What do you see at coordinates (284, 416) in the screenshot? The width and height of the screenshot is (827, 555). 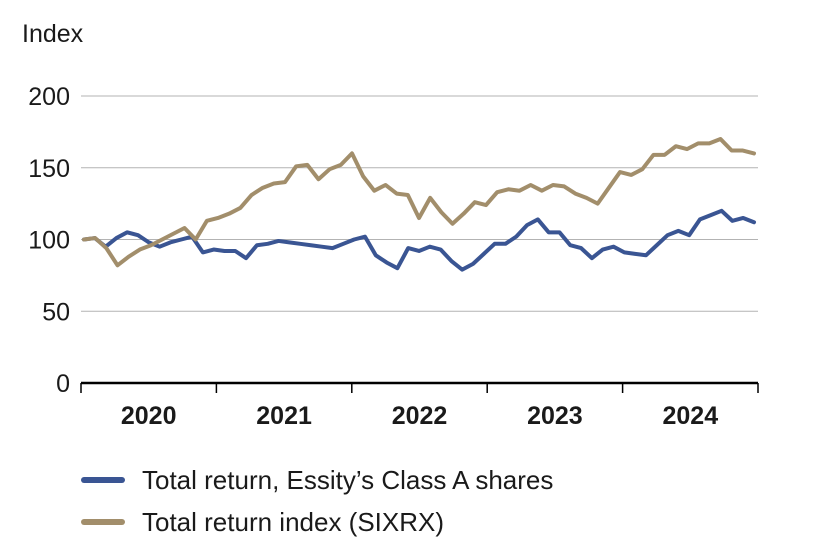 I see `x-tick-label: 2021` at bounding box center [284, 416].